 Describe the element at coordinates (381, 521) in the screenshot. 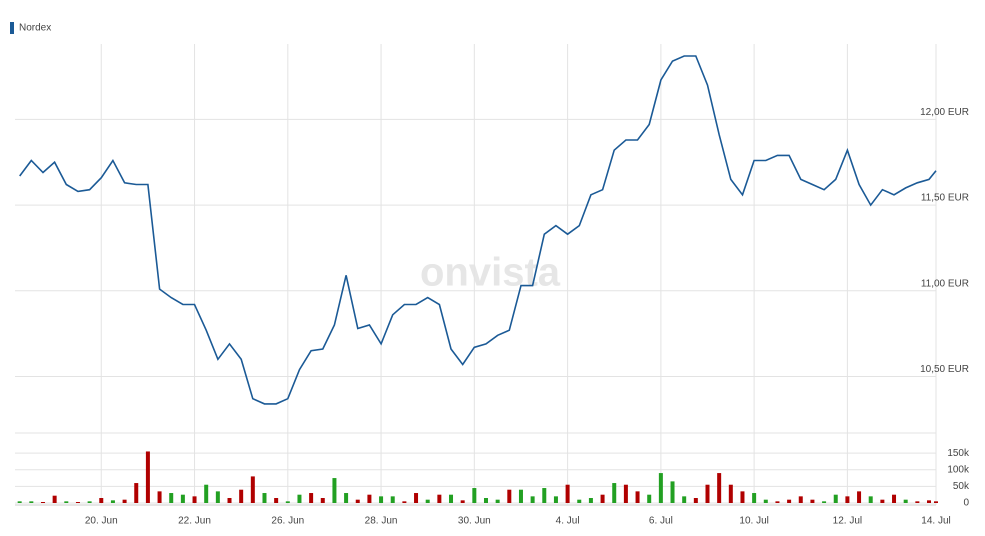

I see `x-tick-label: 28. Jun` at that location.